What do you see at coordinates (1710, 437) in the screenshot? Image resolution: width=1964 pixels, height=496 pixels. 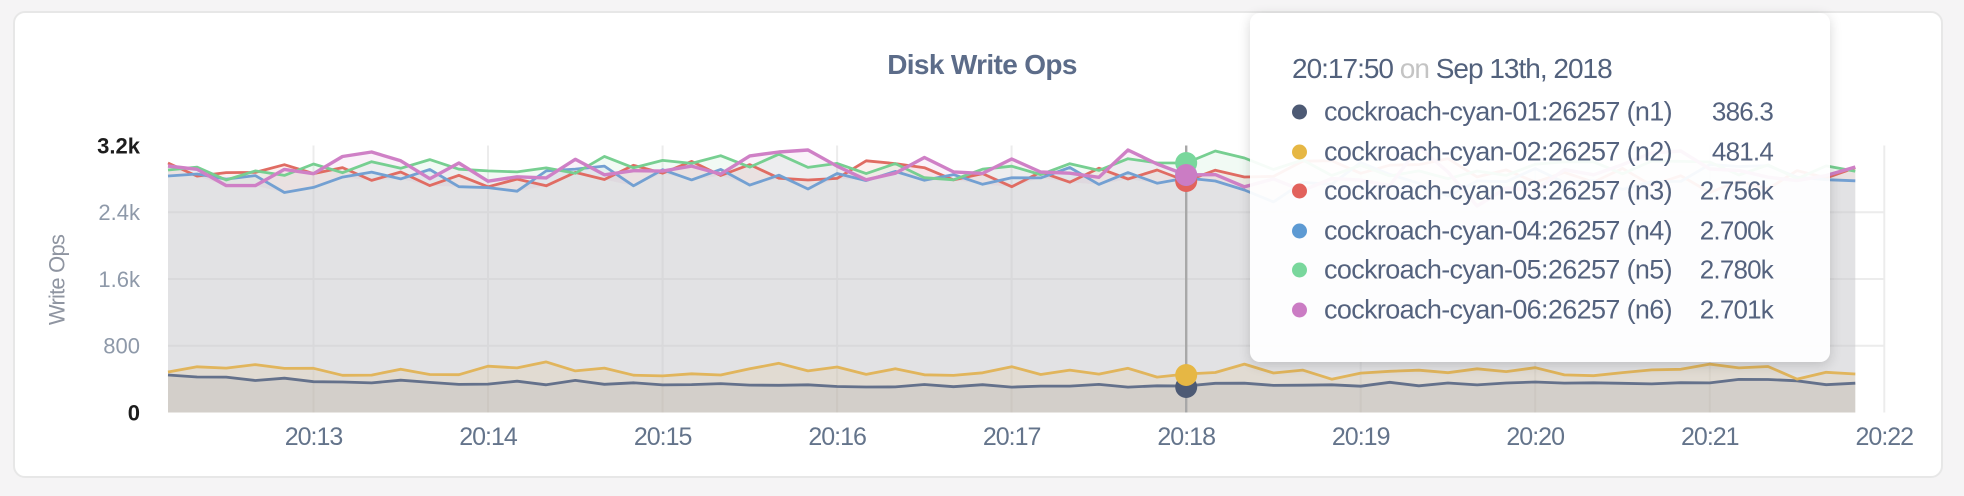 I see `svg-text: 20:21` at bounding box center [1710, 437].